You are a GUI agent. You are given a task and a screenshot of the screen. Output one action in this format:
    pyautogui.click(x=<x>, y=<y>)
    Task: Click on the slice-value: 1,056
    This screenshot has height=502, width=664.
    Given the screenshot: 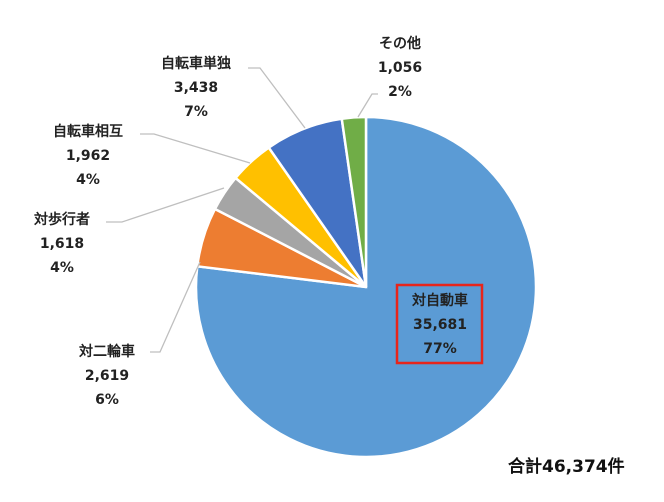 What is the action you would take?
    pyautogui.click(x=400, y=68)
    